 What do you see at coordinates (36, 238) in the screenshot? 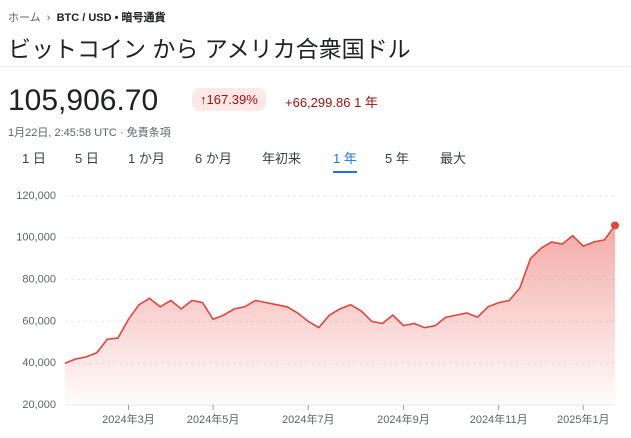
I see `y-tick-label: 100,000` at bounding box center [36, 238].